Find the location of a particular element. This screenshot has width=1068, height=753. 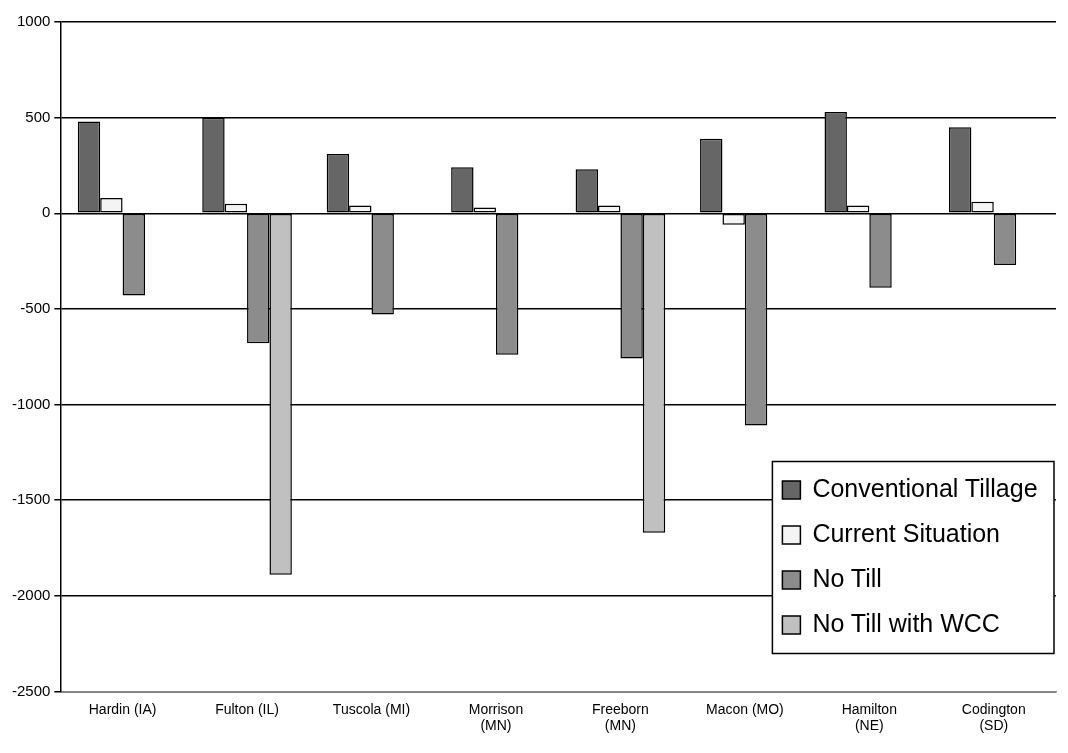

x-tick-label: Fulton (IL) is located at coordinates (247, 708).